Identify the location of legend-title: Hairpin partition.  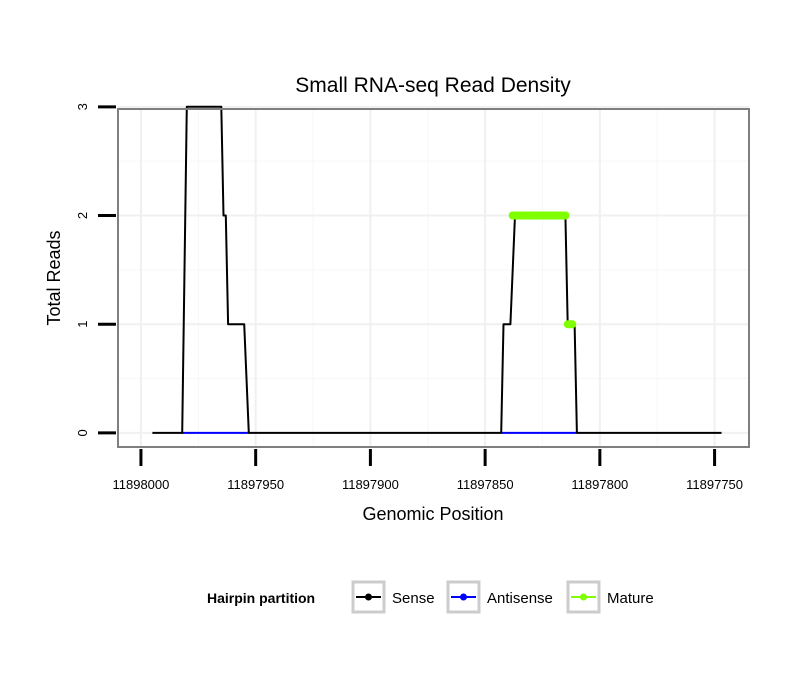
(261, 598).